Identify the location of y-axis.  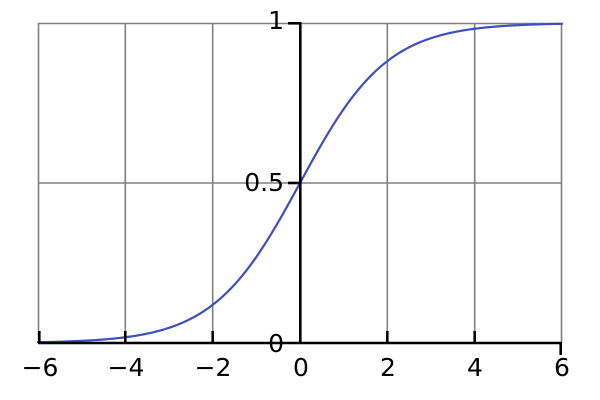
(295, 182).